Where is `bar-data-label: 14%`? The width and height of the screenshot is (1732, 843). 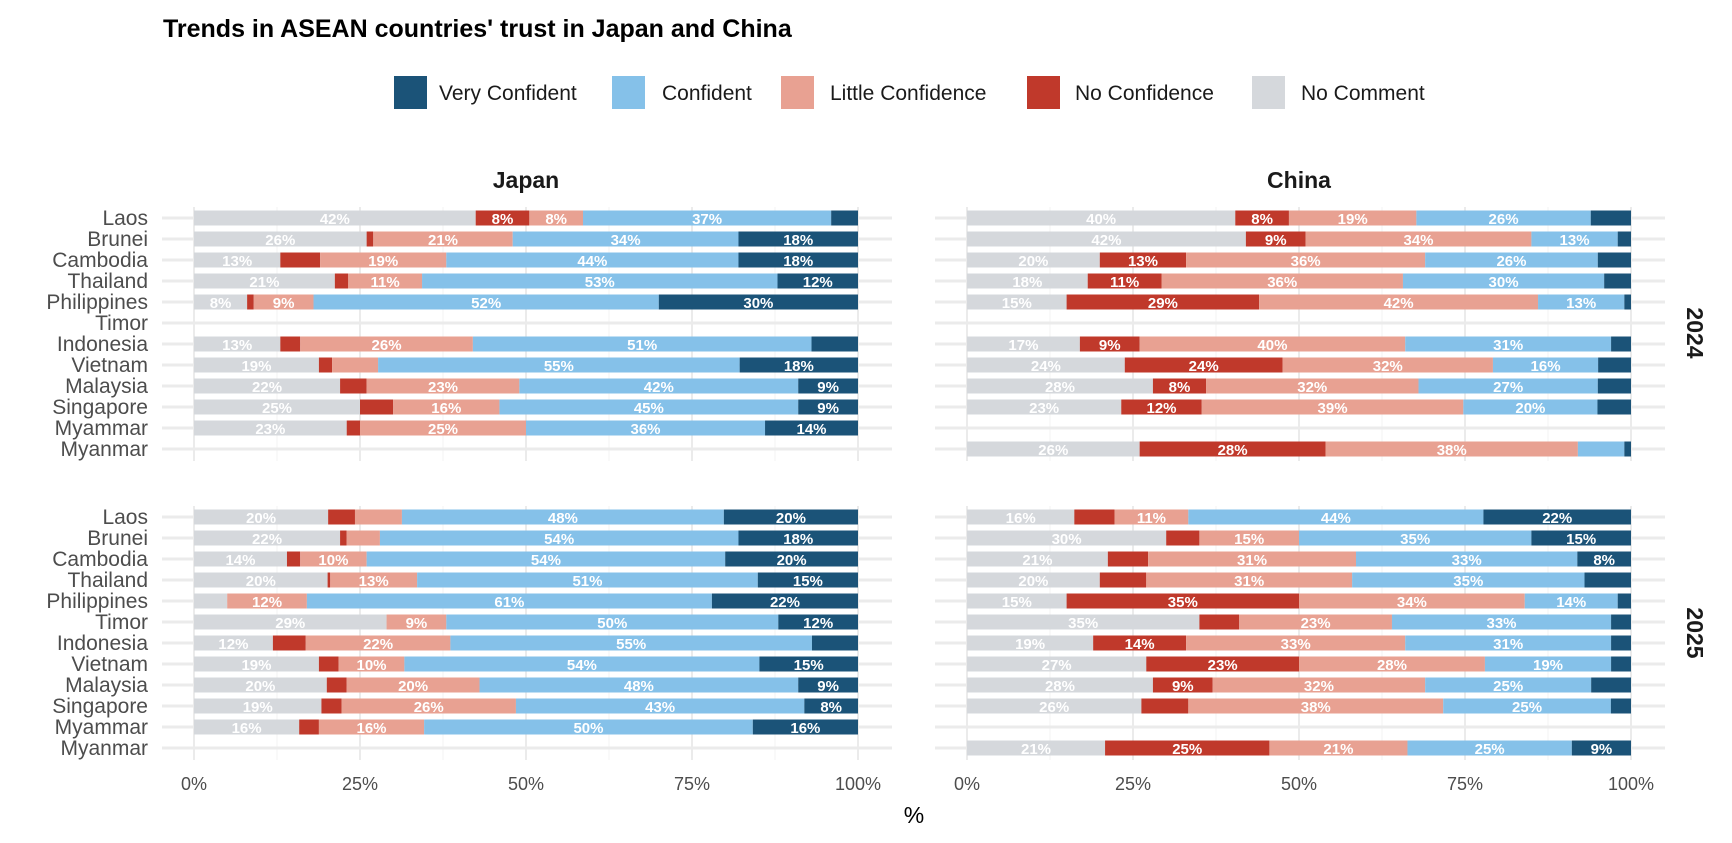
bar-data-label: 14% is located at coordinates (1140, 644).